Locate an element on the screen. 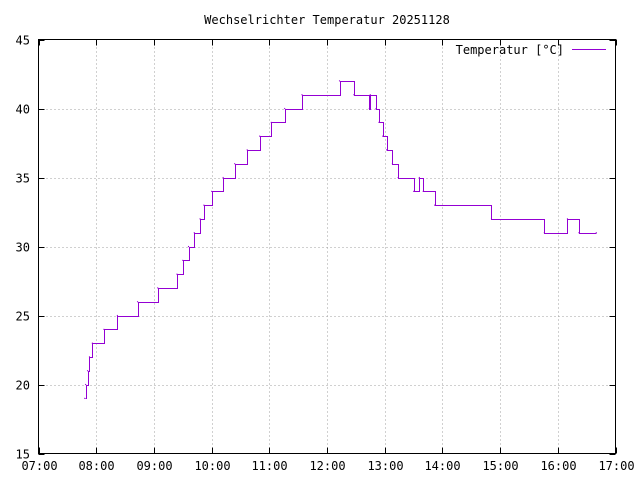 The height and width of the screenshot is (480, 640). y-tick-label: 25 is located at coordinates (23, 317).